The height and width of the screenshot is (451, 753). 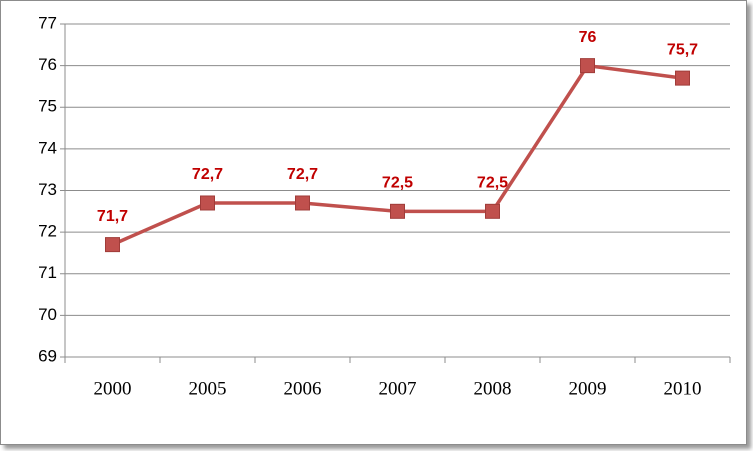 I want to click on data-label: 76, so click(x=588, y=37).